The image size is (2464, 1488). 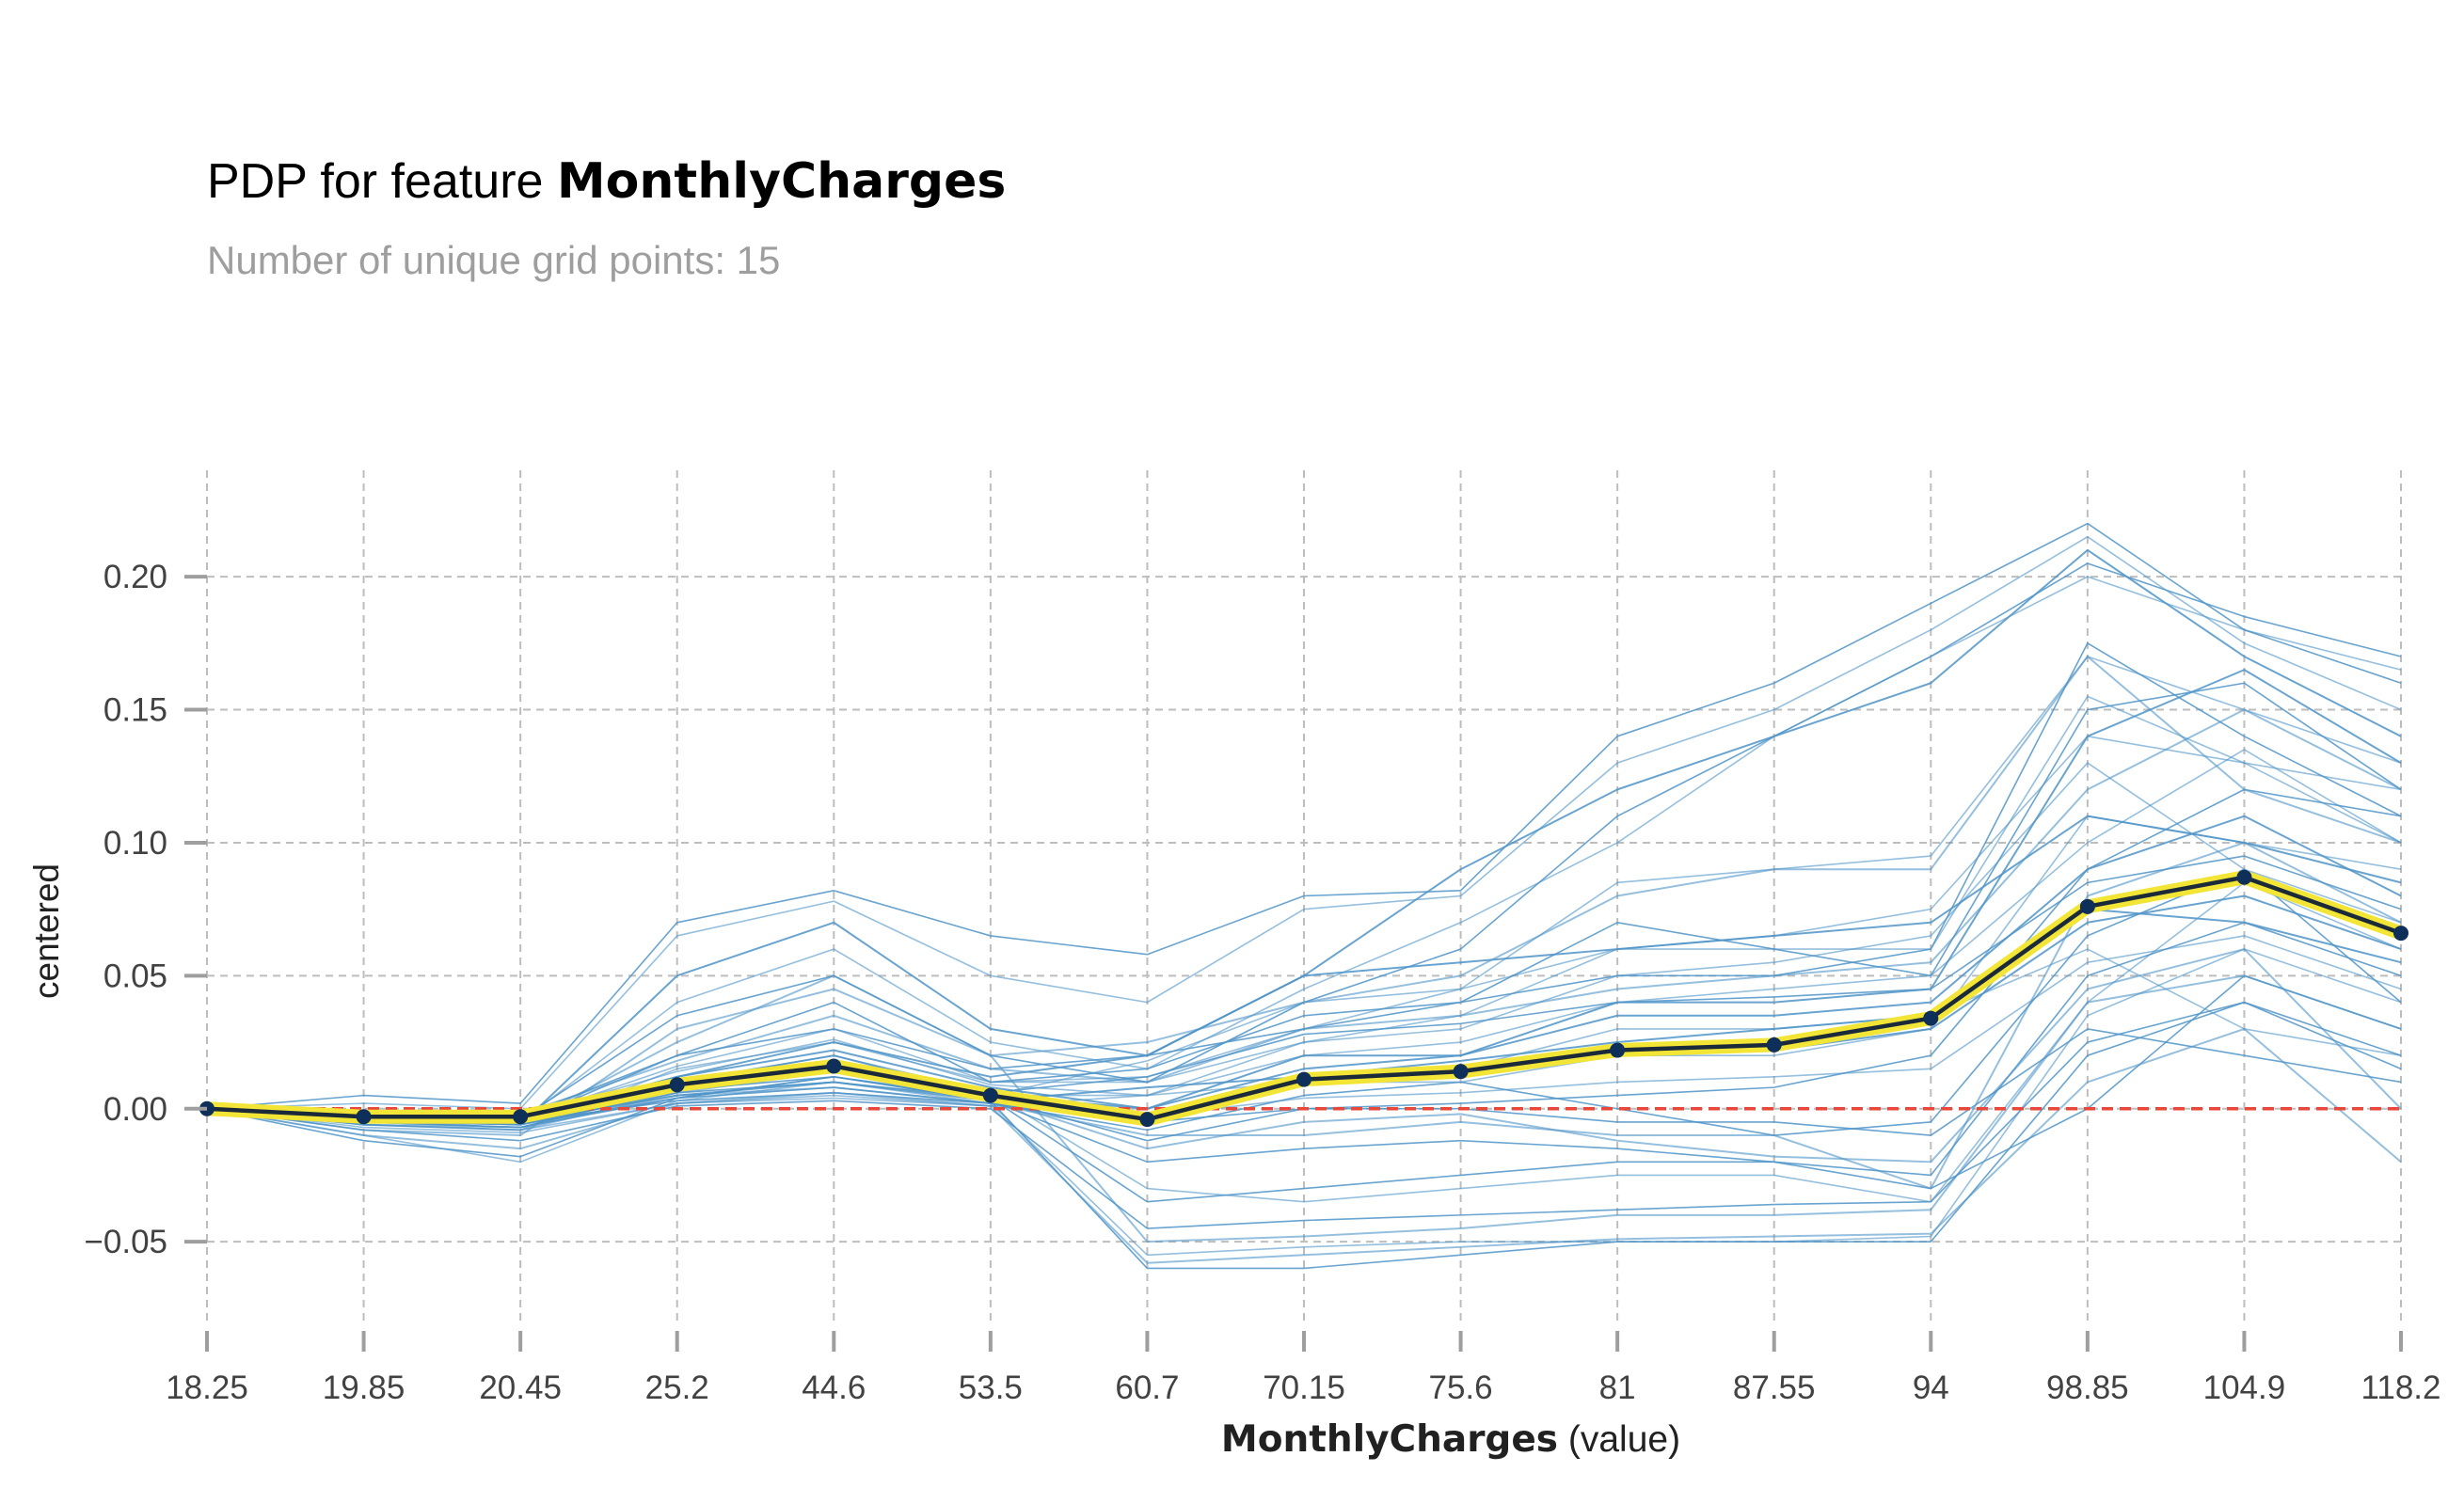 I want to click on x-axis-label: MonthlyCharges (value), so click(x=1450, y=1439).